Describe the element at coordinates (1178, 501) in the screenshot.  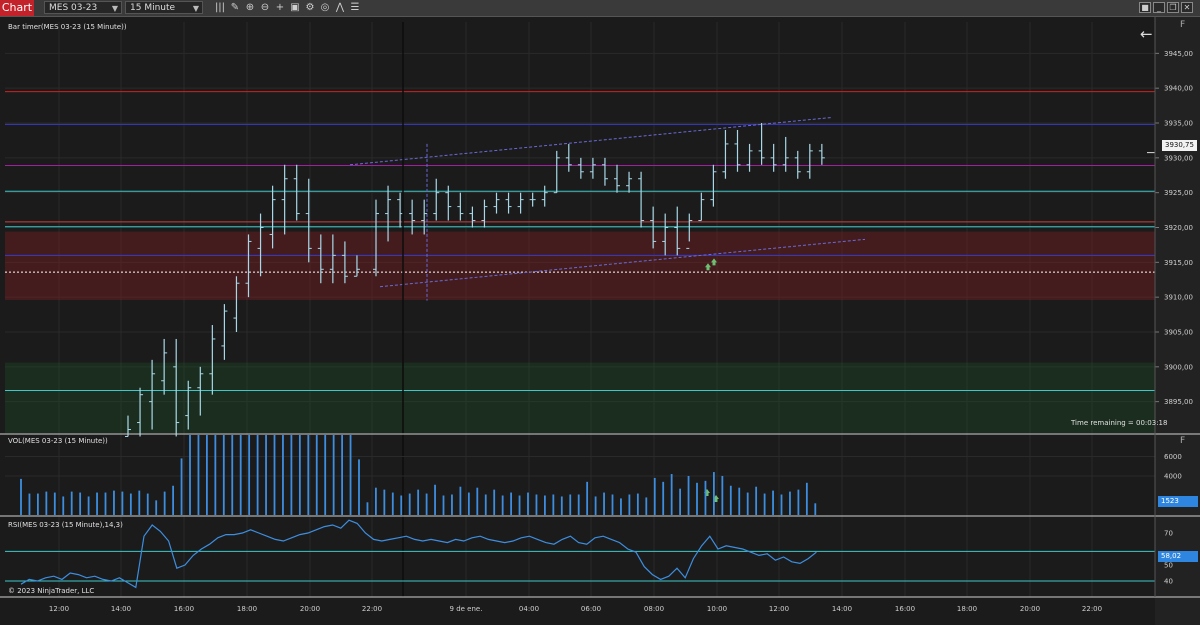
I see `volume-last-badge: 1523` at that location.